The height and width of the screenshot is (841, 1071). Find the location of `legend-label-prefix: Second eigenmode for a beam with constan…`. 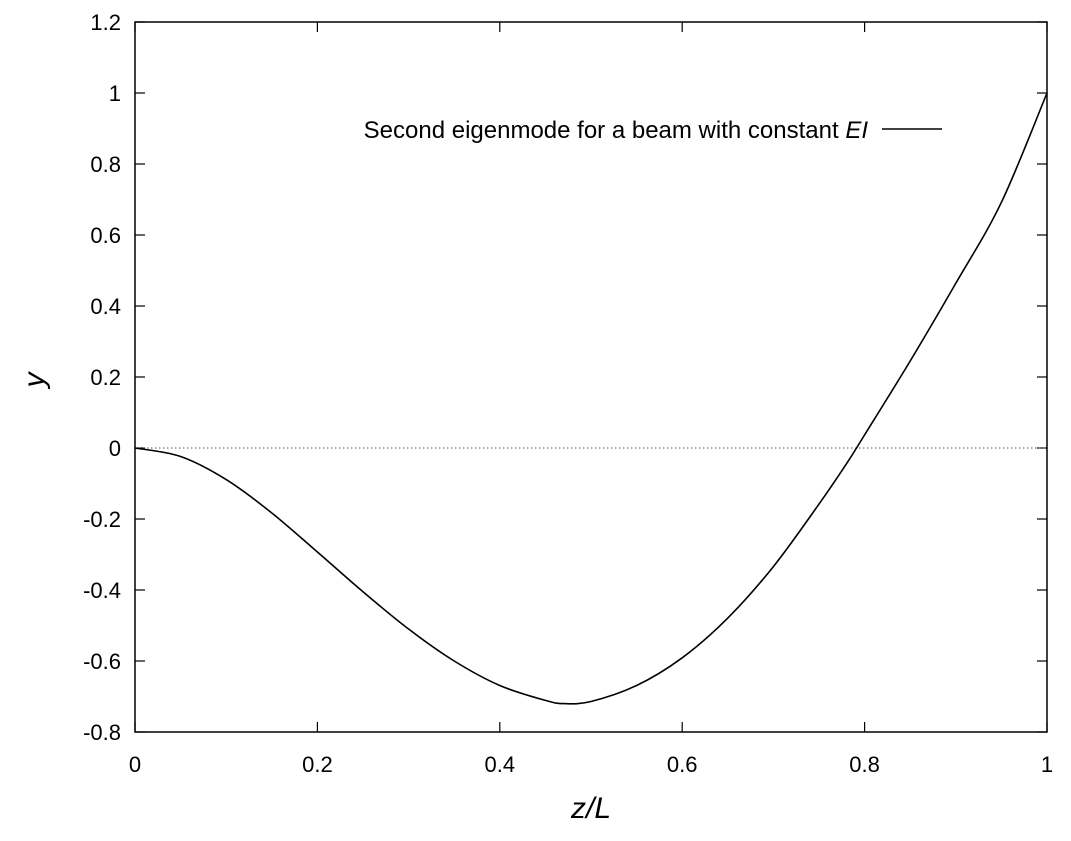

legend-label-prefix: Second eigenmode for a beam with constan… is located at coordinates (605, 130).